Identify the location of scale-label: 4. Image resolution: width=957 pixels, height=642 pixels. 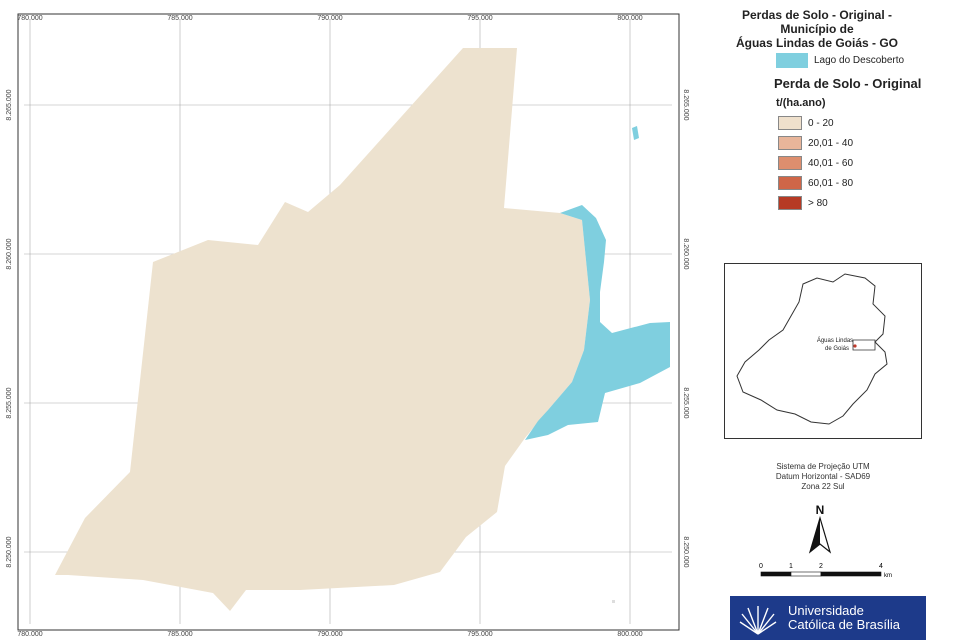
(881, 566).